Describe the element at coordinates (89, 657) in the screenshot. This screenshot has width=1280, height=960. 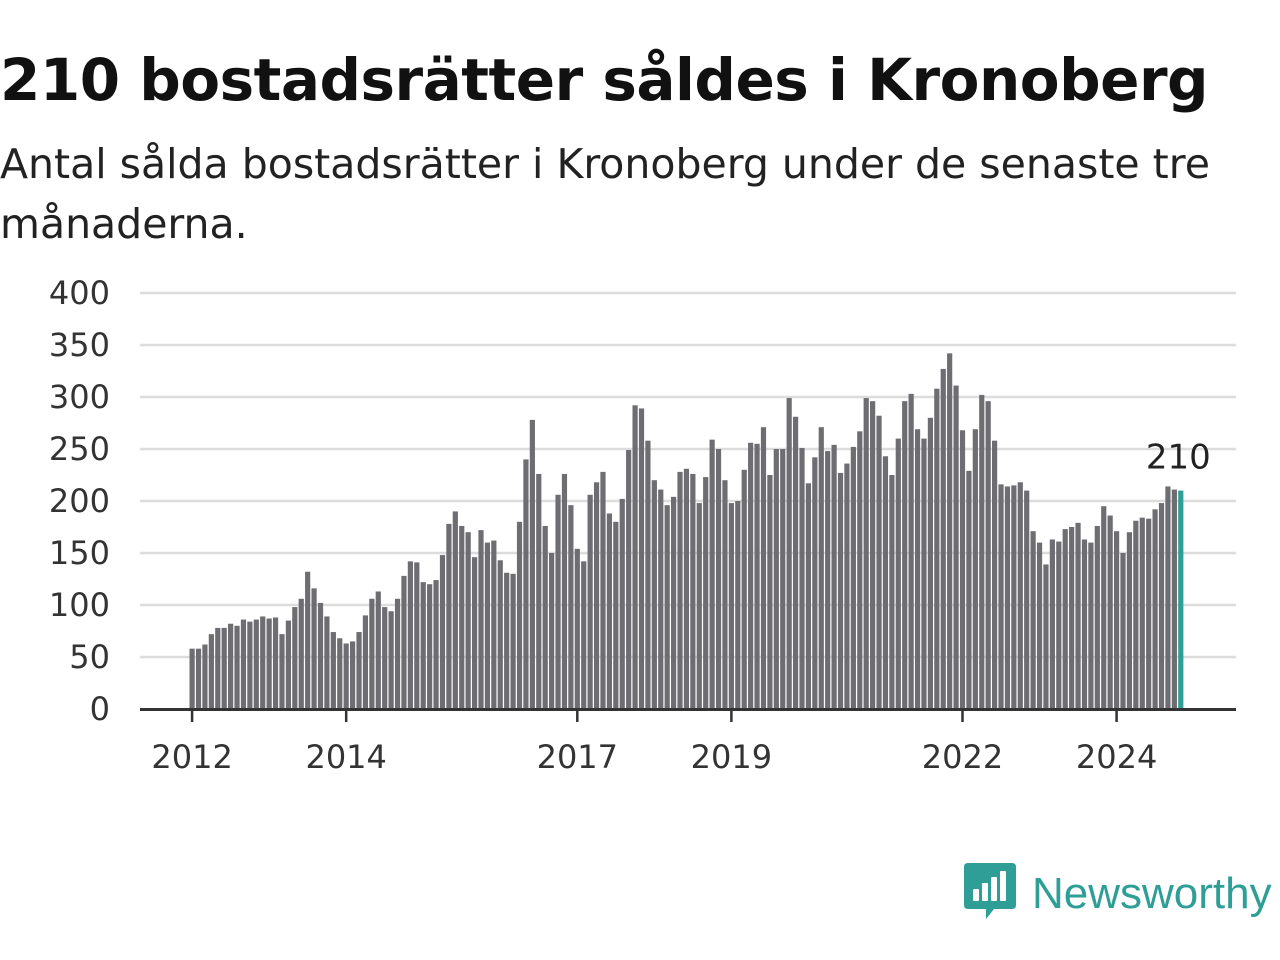
I see `y-tick-label: 50` at that location.